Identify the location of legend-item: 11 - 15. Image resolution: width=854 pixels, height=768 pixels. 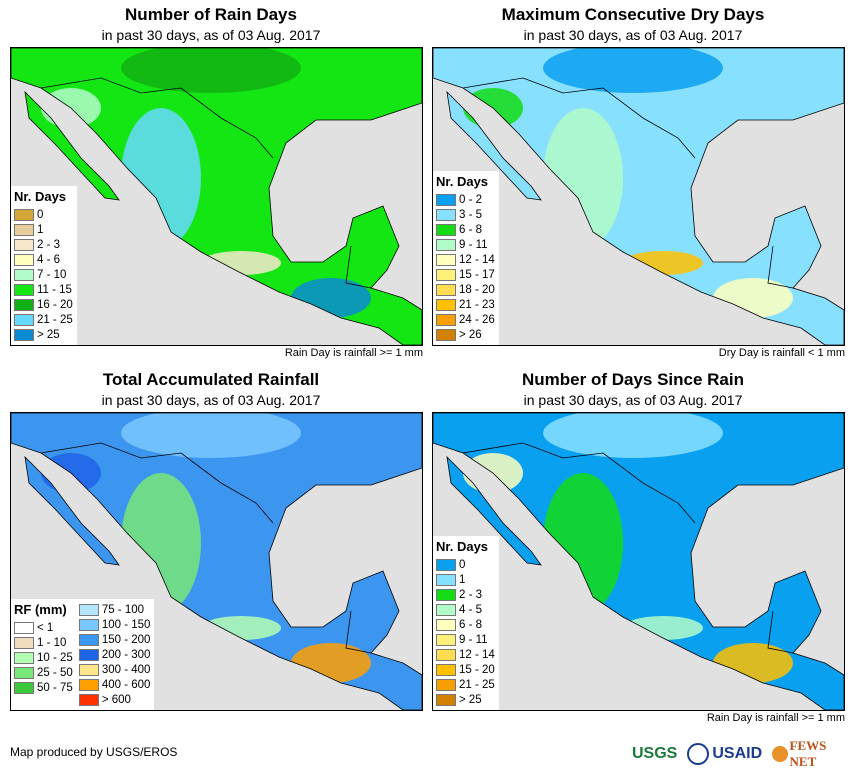
(43, 289).